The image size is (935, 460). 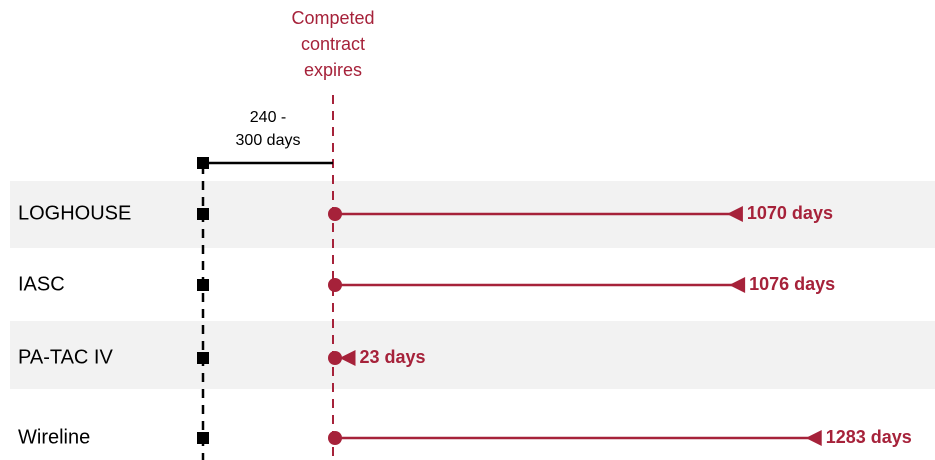 What do you see at coordinates (65, 357) in the screenshot?
I see `row-label: PA-TAC IV` at bounding box center [65, 357].